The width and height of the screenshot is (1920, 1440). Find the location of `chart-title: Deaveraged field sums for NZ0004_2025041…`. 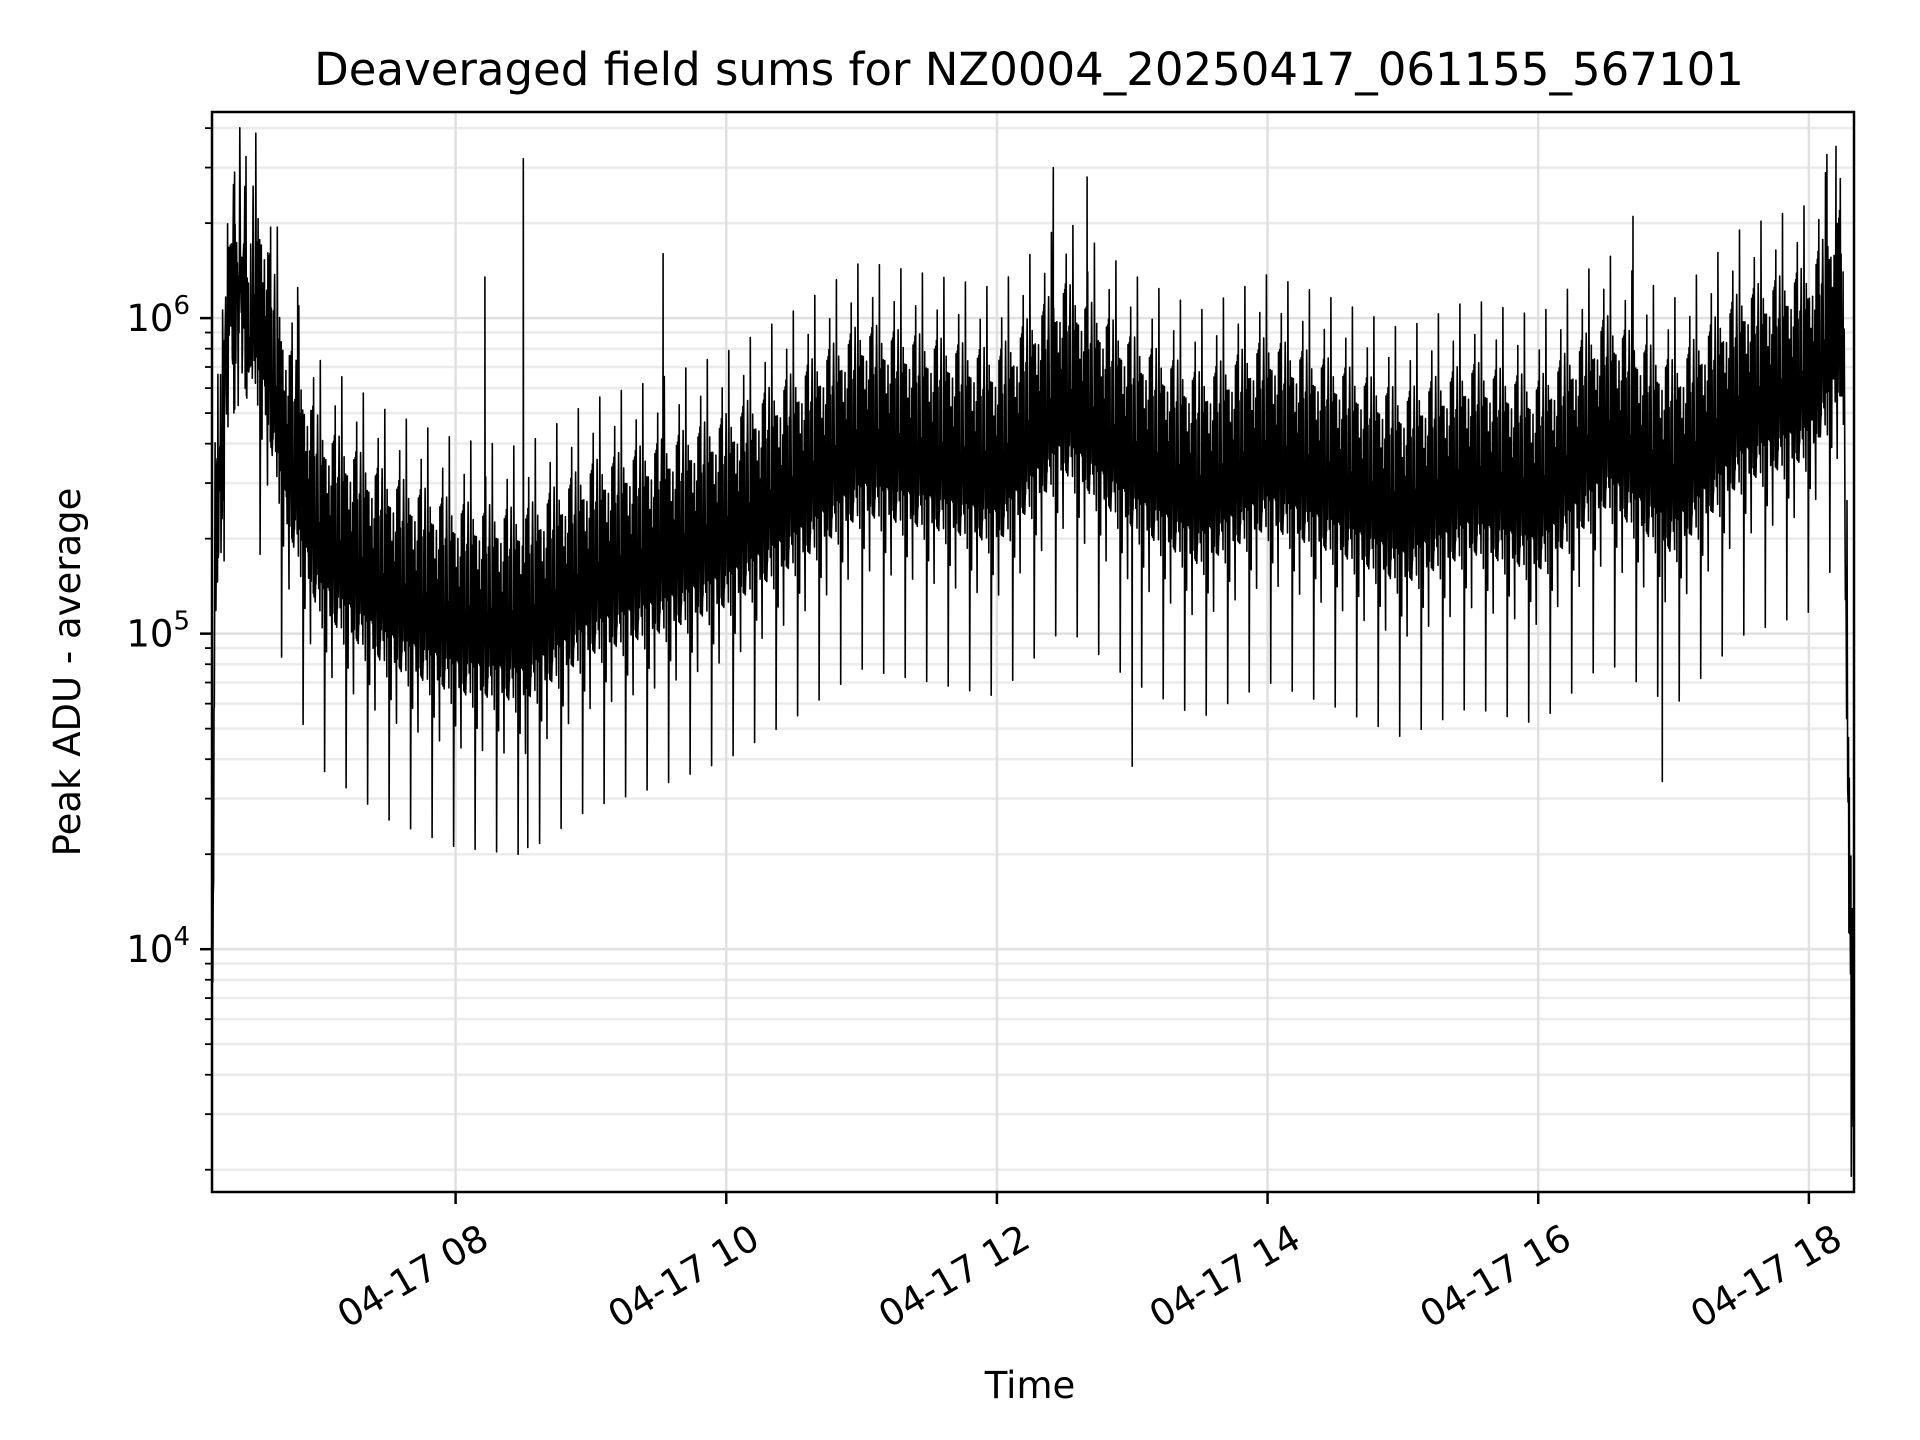

chart-title: Deaveraged field sums for NZ0004_2025041… is located at coordinates (1029, 69).